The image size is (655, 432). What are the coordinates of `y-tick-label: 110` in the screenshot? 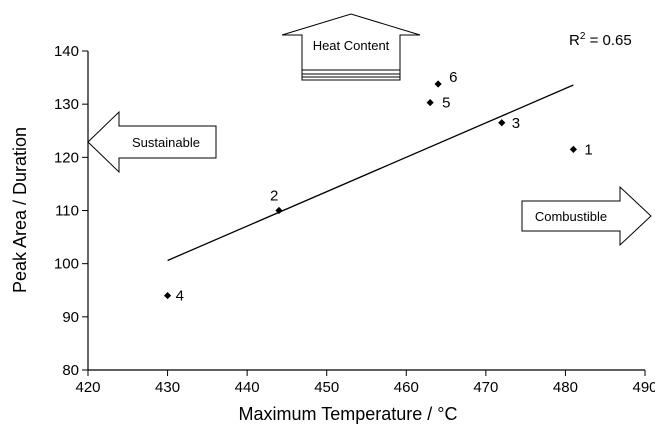 It's located at (67, 211).